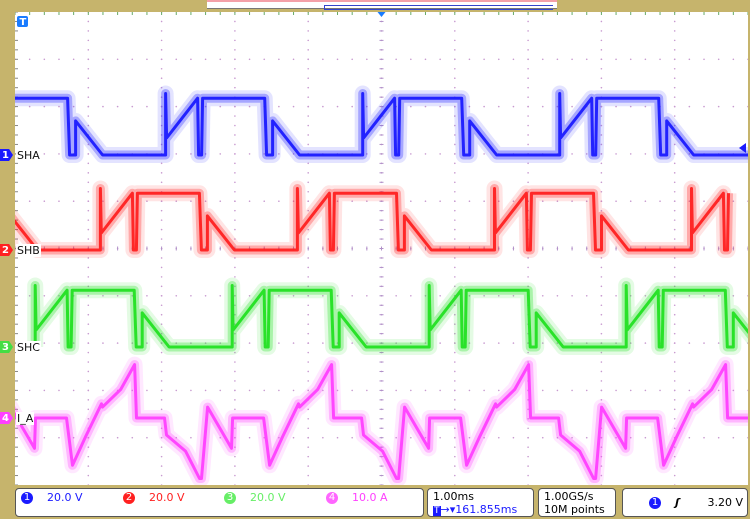 The image size is (750, 519). Describe the element at coordinates (268, 497) in the screenshot. I see `ch3-scale: 20.0 V` at that location.